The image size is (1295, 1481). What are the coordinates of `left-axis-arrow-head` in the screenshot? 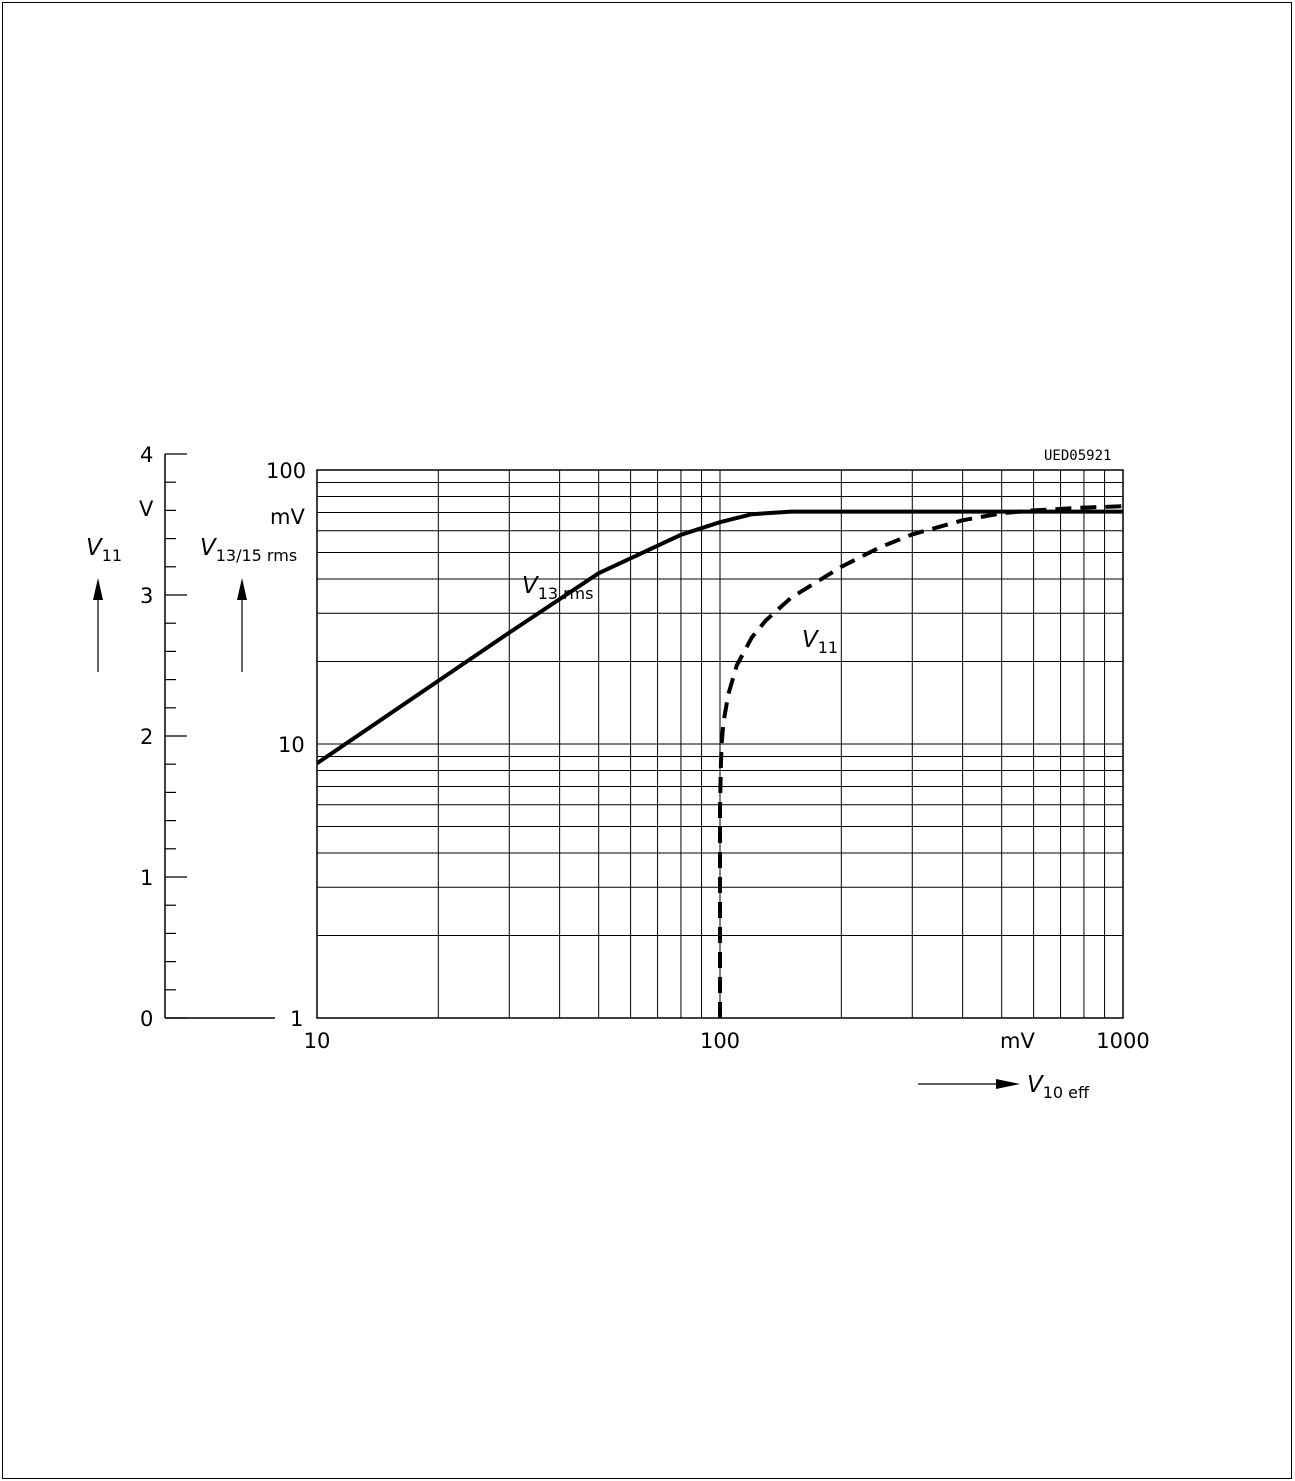 It's located at (98, 589).